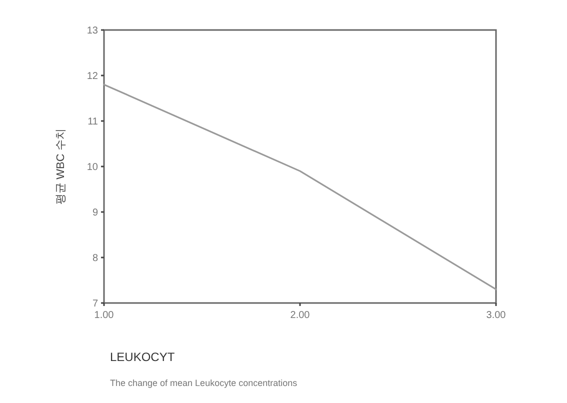  Describe the element at coordinates (95, 304) in the screenshot. I see `y-tick-label: 7` at that location.